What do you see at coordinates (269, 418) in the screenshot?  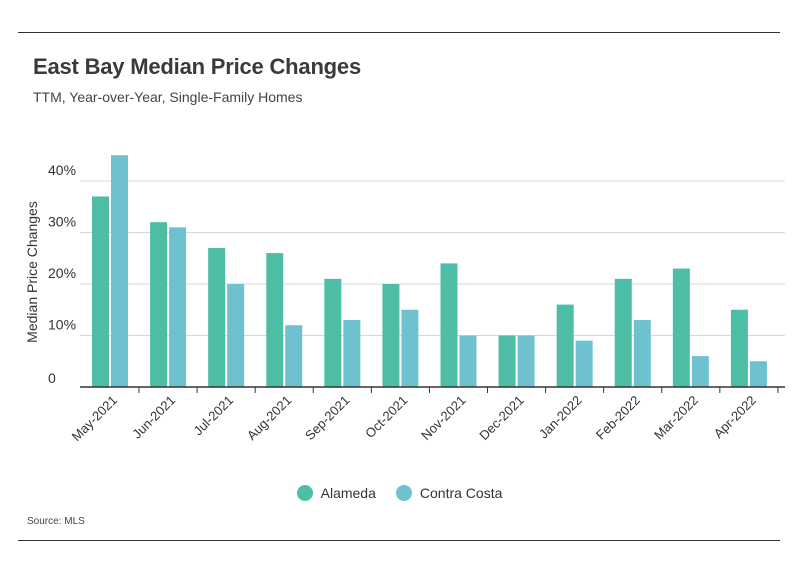 I see `x-tick-label: Aug-2021` at bounding box center [269, 418].